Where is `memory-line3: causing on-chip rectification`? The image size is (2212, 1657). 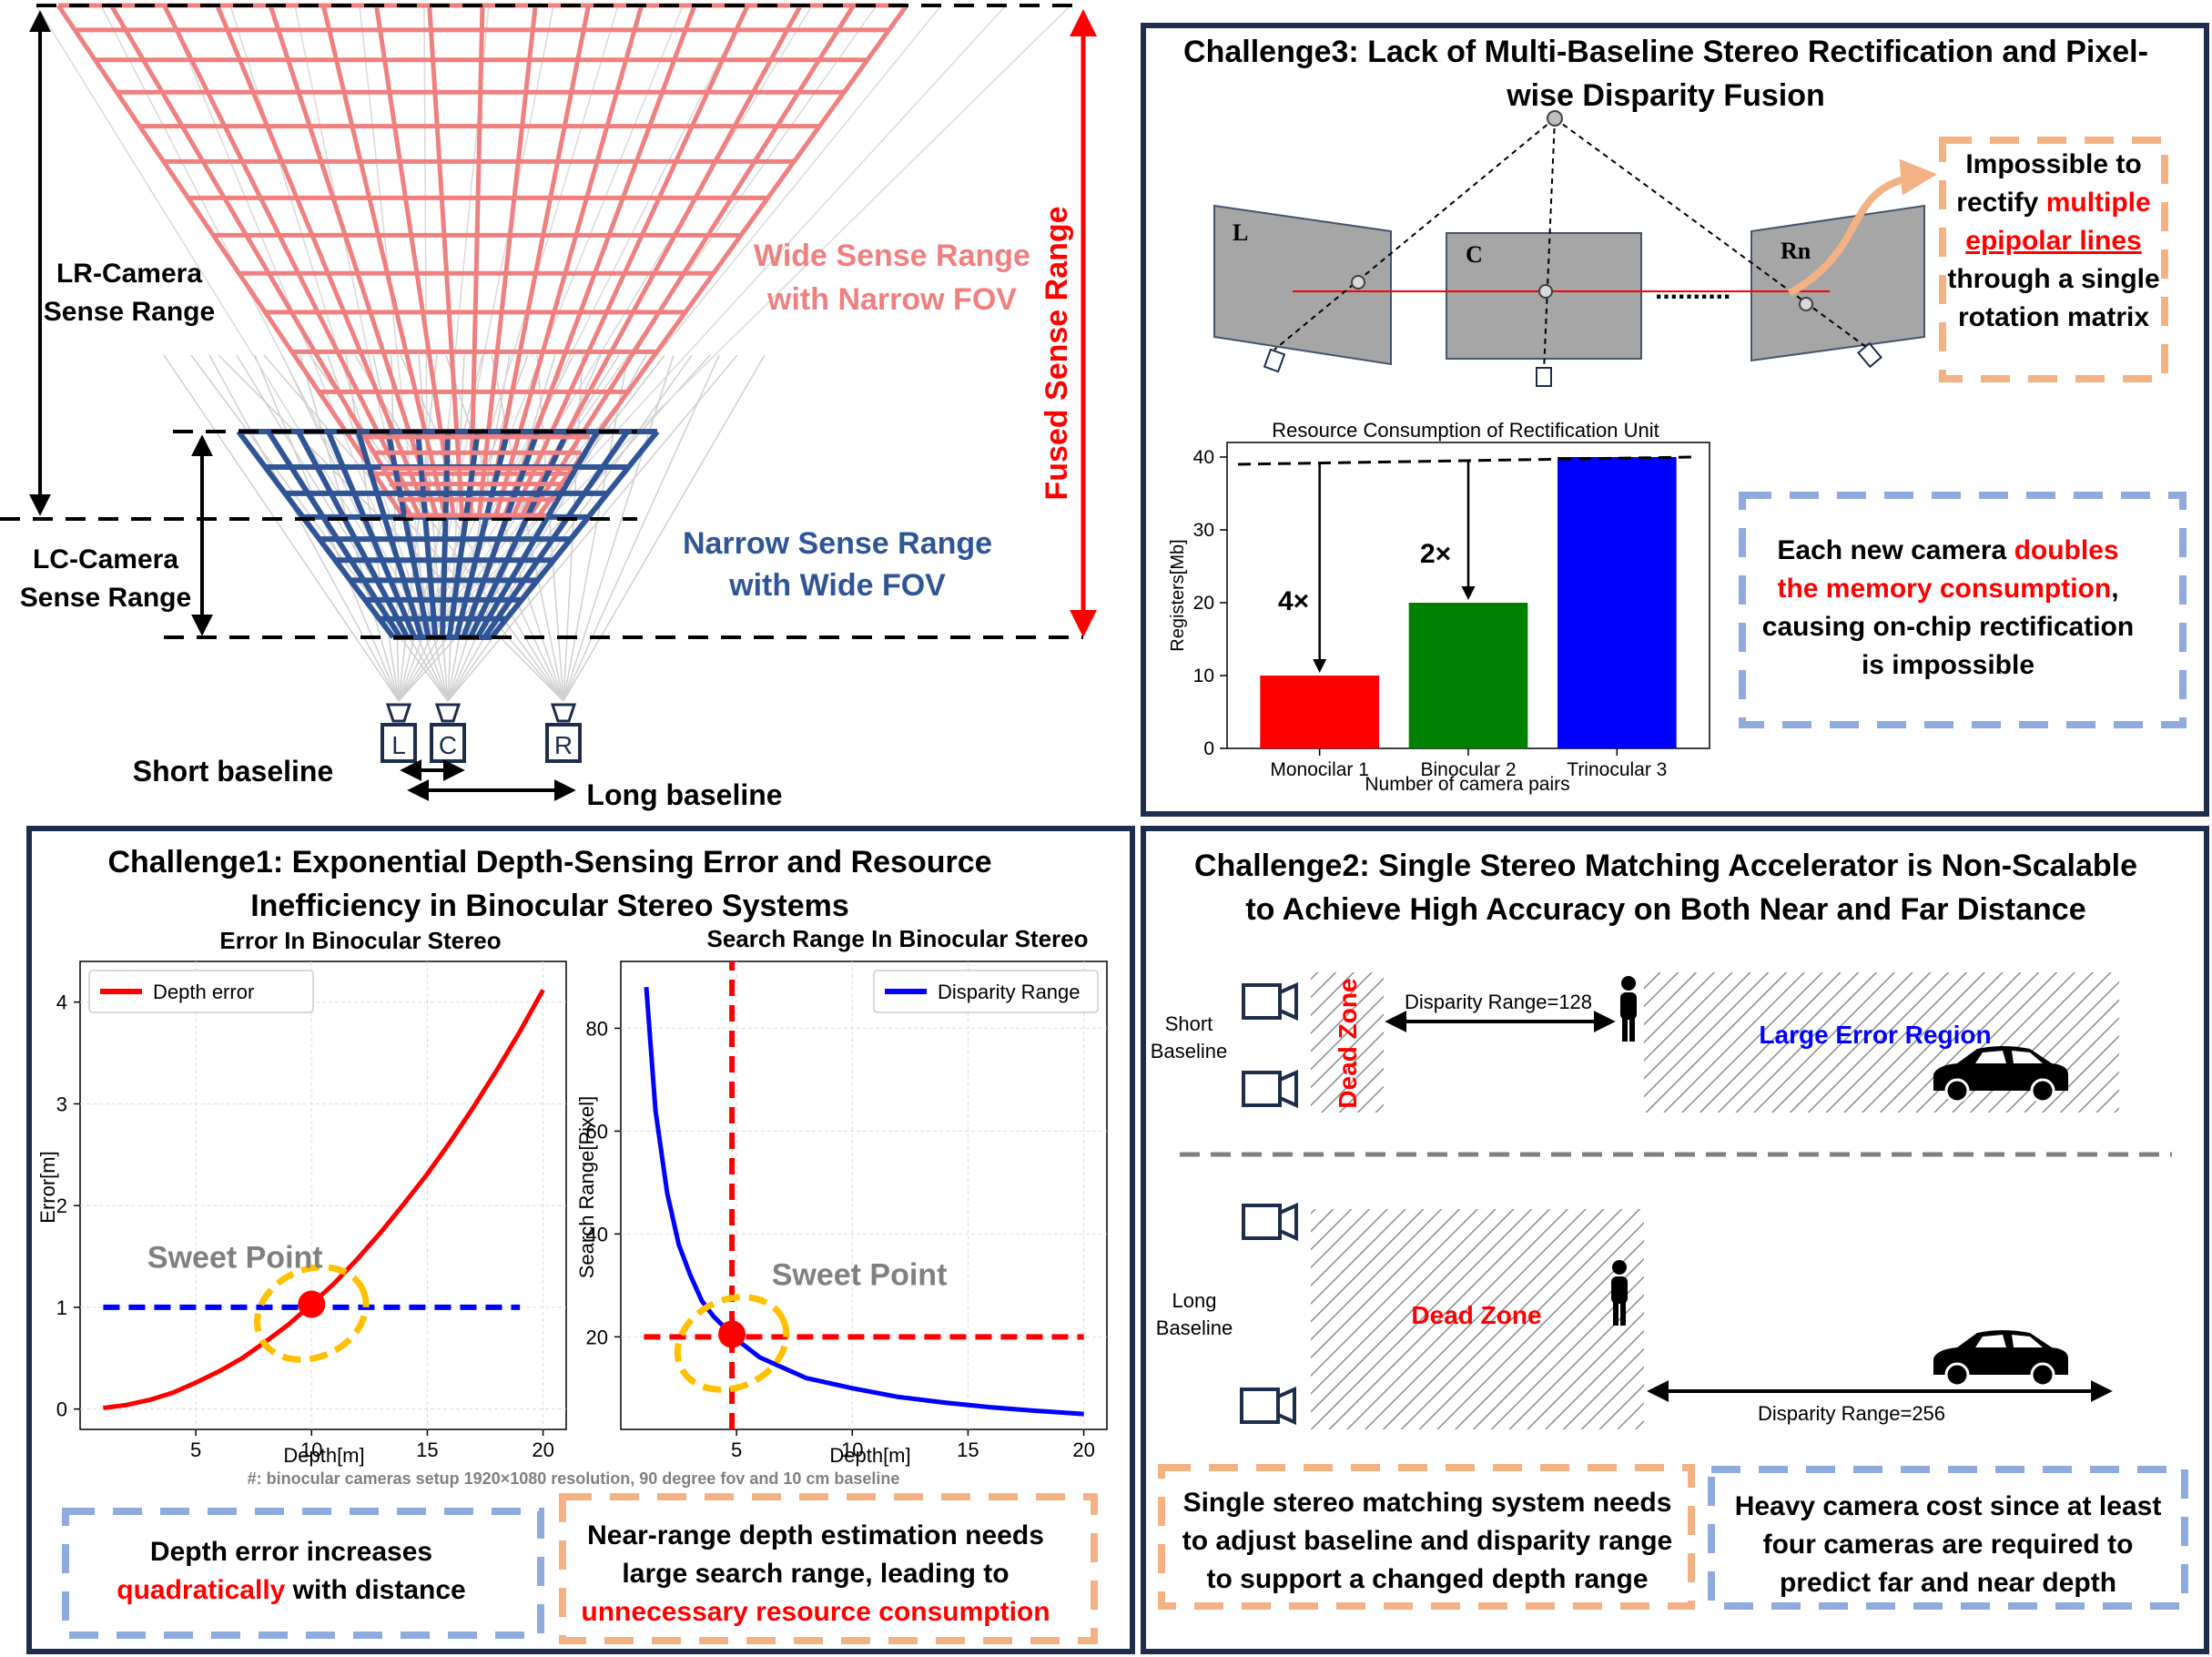
memory-line3: causing on-chip rectification is located at coordinates (1948, 627).